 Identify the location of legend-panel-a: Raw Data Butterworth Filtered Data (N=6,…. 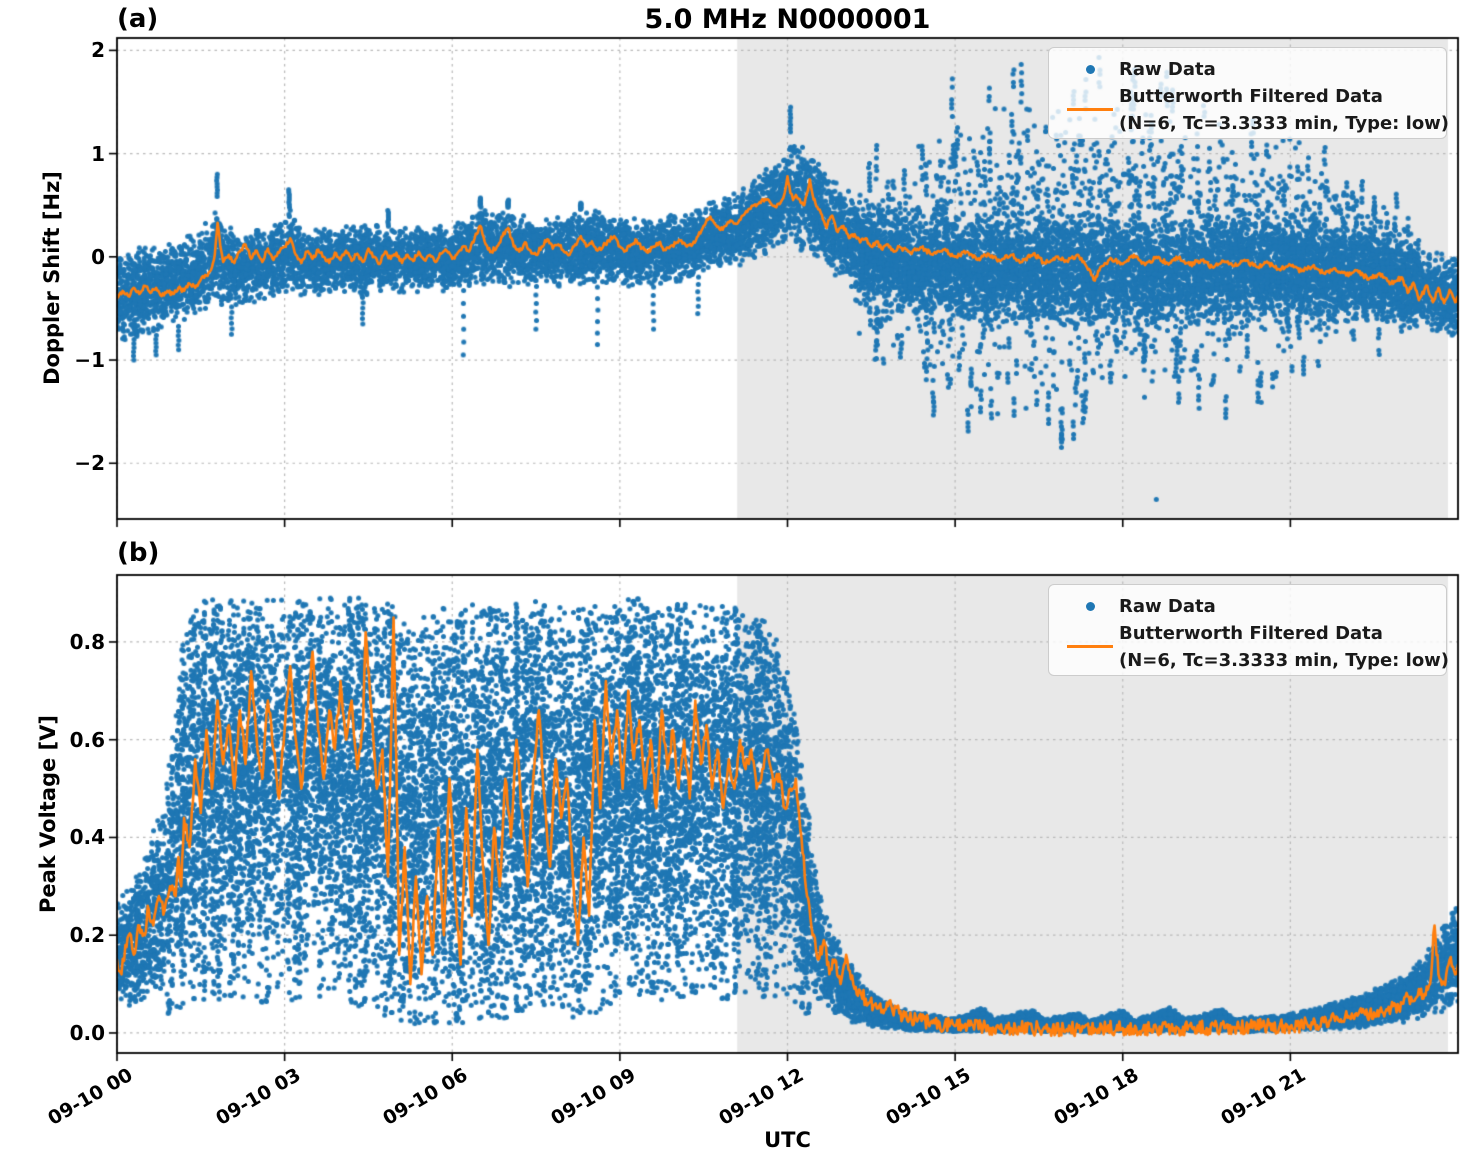
(1248, 93).